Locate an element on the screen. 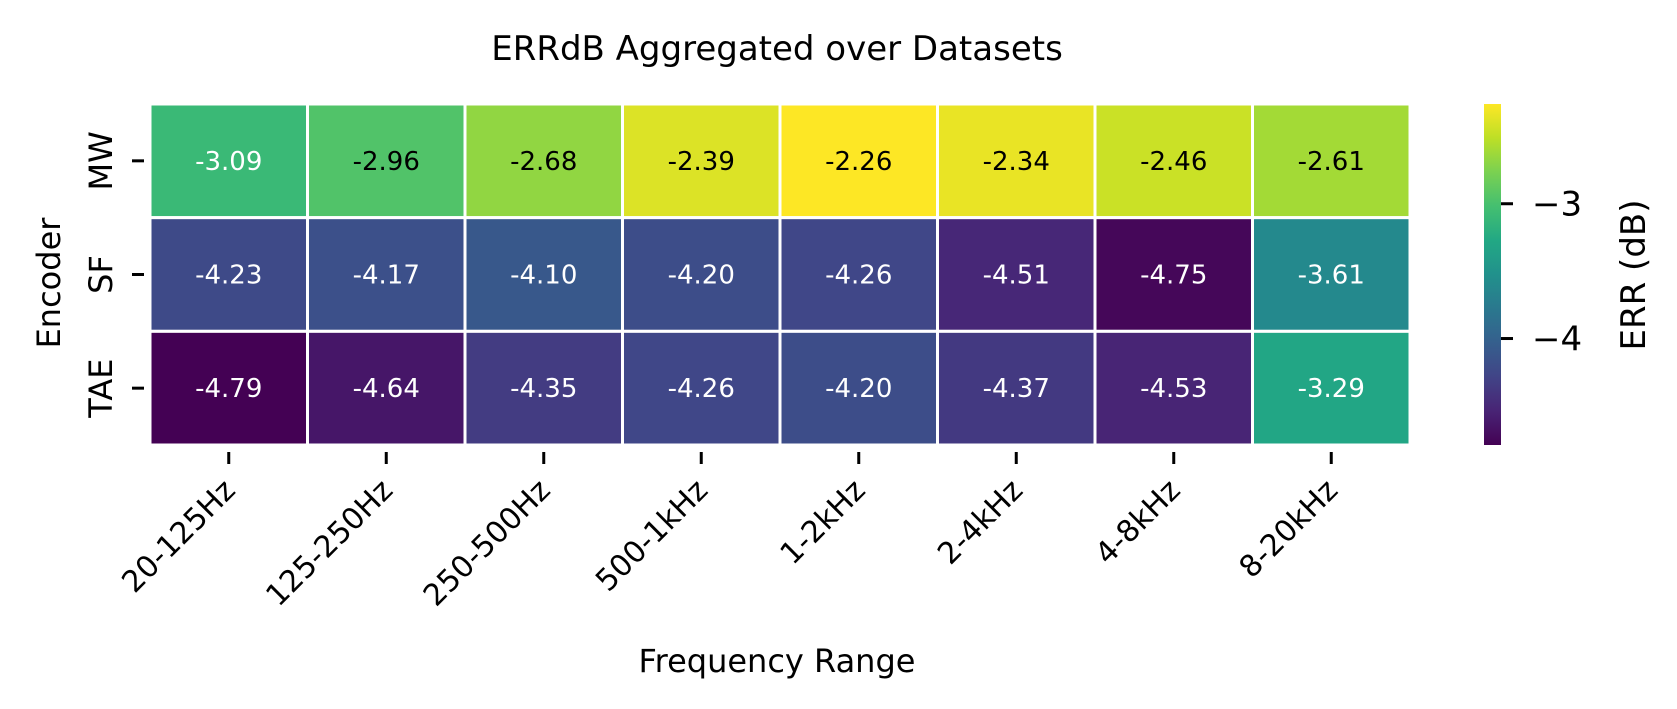 This screenshot has height=709, width=1677. x-tick-label: 250-500Hz is located at coordinates (487, 543).